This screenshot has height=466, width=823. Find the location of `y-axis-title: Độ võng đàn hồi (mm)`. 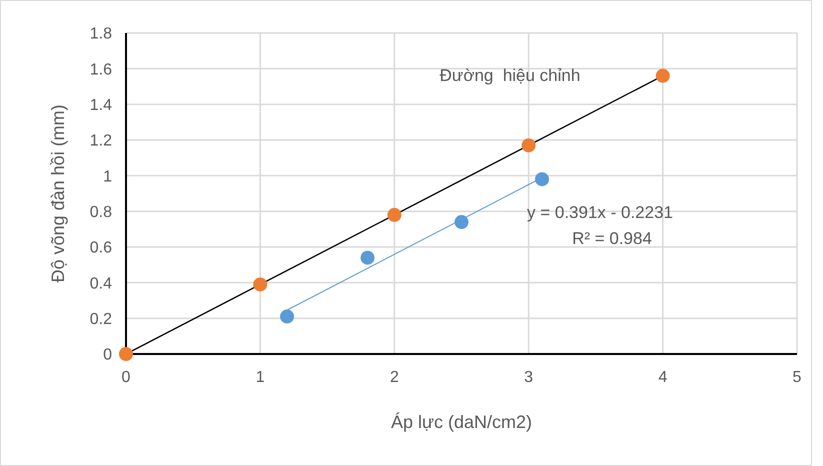

y-axis-title: Độ võng đàn hồi (mm) is located at coordinates (58, 193).